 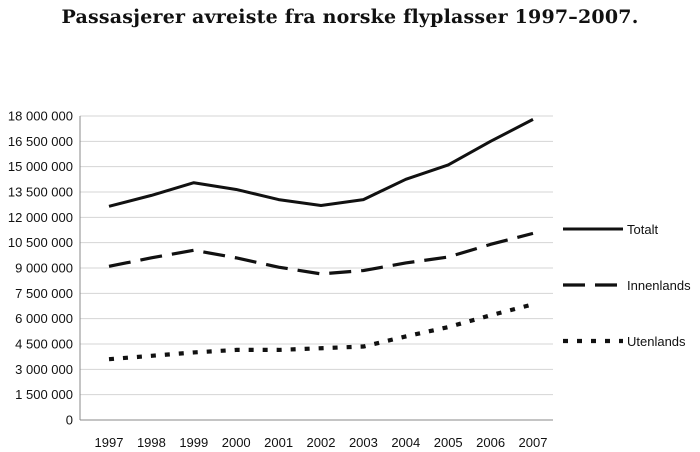 What do you see at coordinates (363, 442) in the screenshot?
I see `x-tick-label: 2003` at bounding box center [363, 442].